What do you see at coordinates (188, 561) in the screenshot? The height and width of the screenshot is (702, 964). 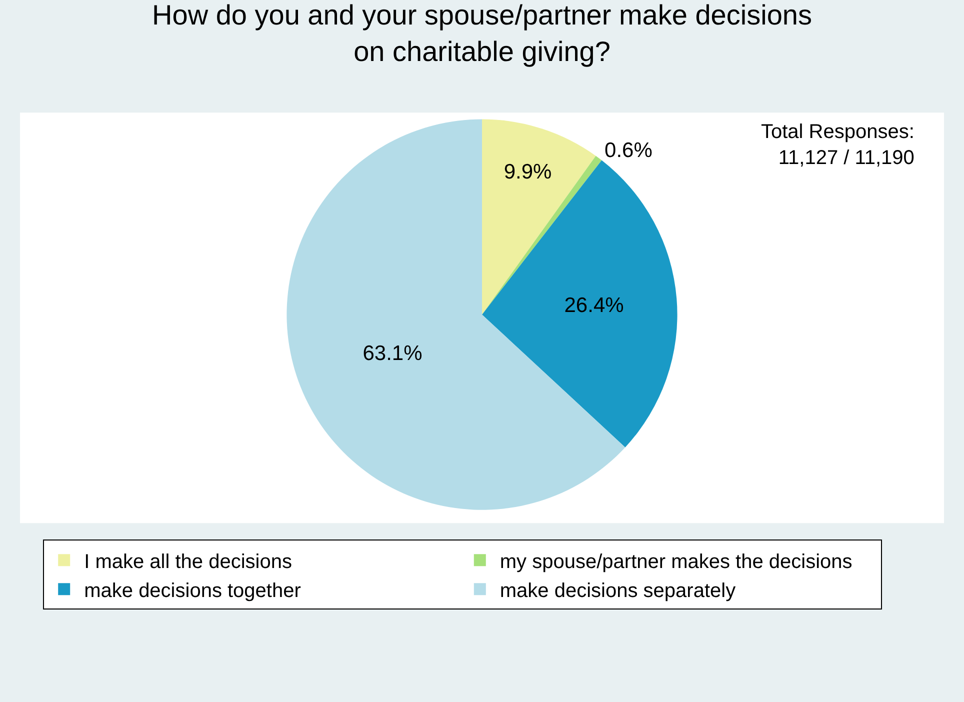 I see `legend-label: I make all the decisions` at bounding box center [188, 561].